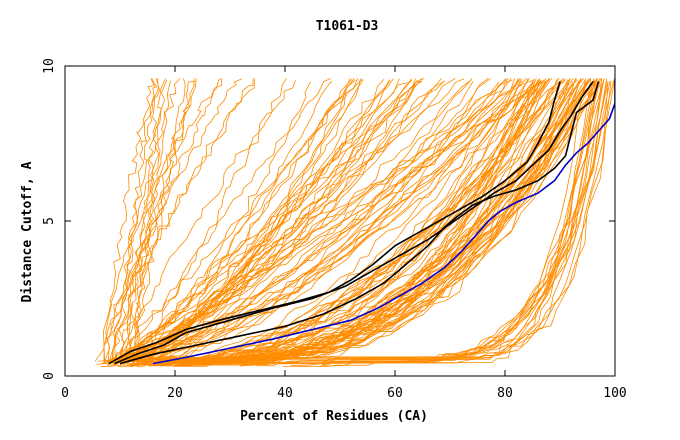 This screenshot has height=440, width=680. I want to click on x-tick-label: 100, so click(614, 393).